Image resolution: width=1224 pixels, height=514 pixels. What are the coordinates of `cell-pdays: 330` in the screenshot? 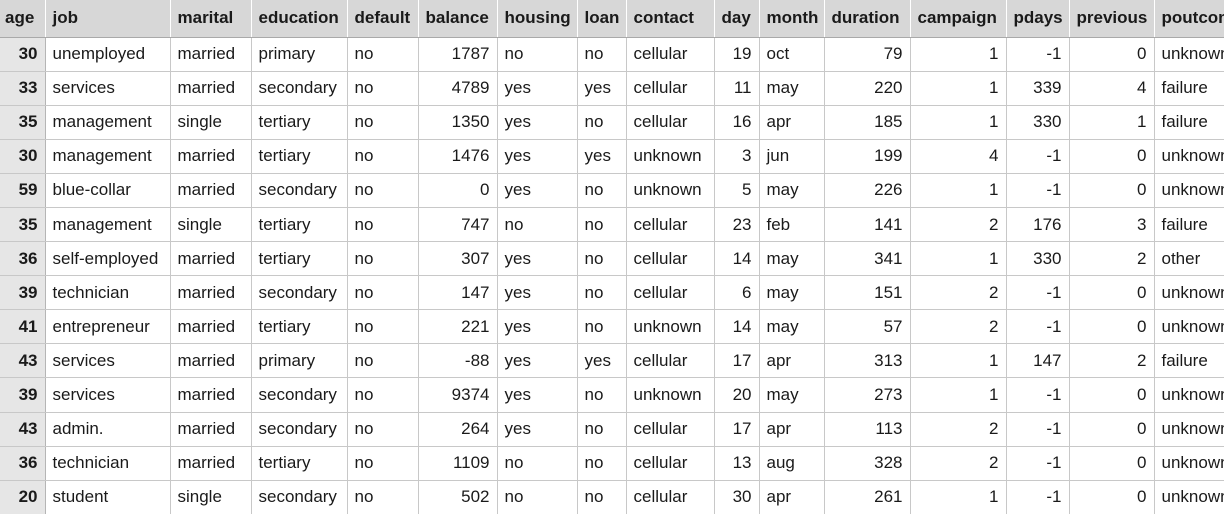 It's located at (1038, 259).